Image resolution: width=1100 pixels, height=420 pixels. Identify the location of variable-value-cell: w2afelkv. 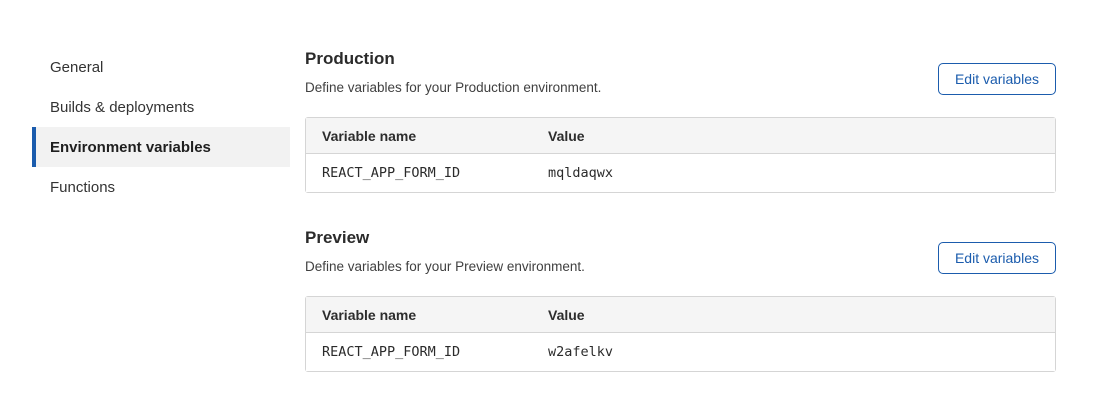
(793, 352).